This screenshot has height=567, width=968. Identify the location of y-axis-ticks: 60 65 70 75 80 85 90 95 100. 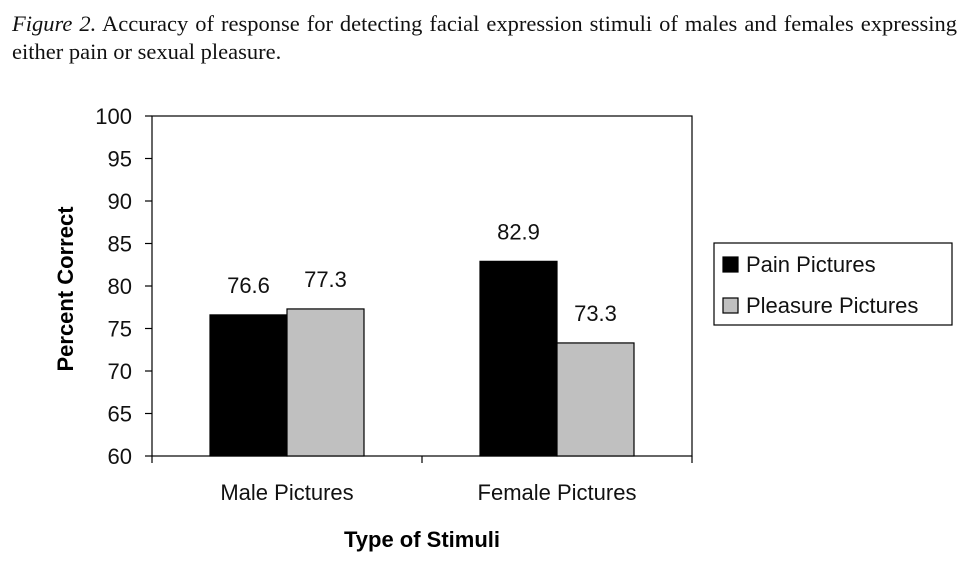
(123, 286).